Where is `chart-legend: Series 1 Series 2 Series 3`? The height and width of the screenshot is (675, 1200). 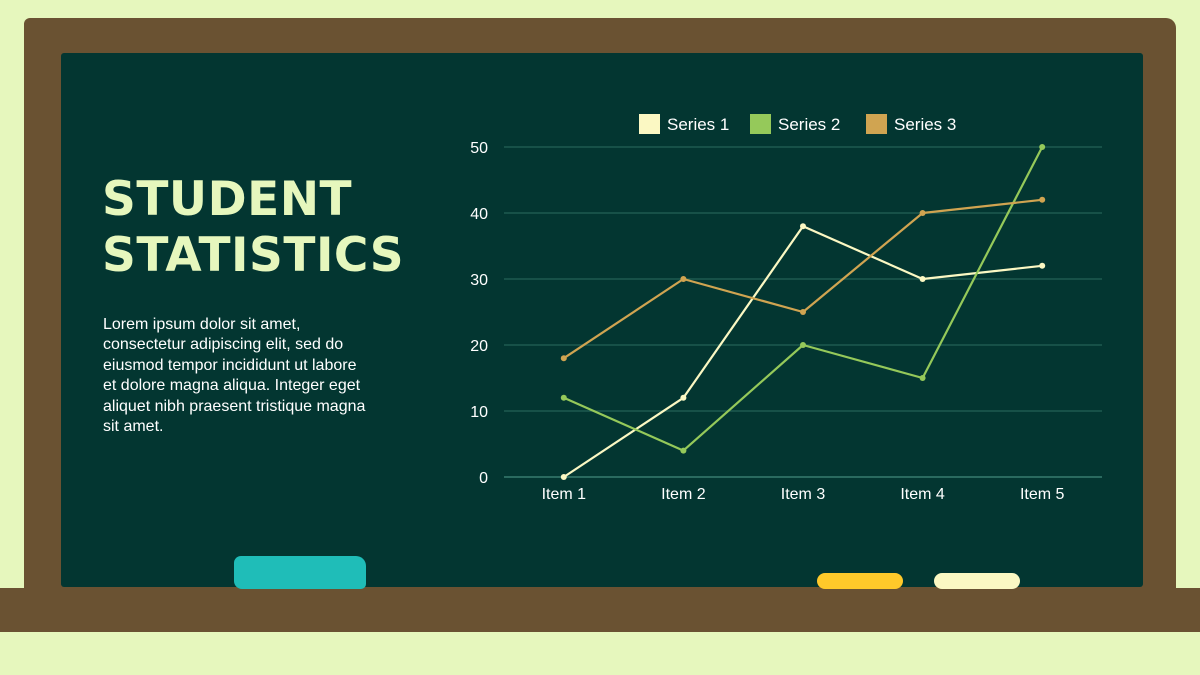 chart-legend: Series 1 Series 2 Series 3 is located at coordinates (797, 124).